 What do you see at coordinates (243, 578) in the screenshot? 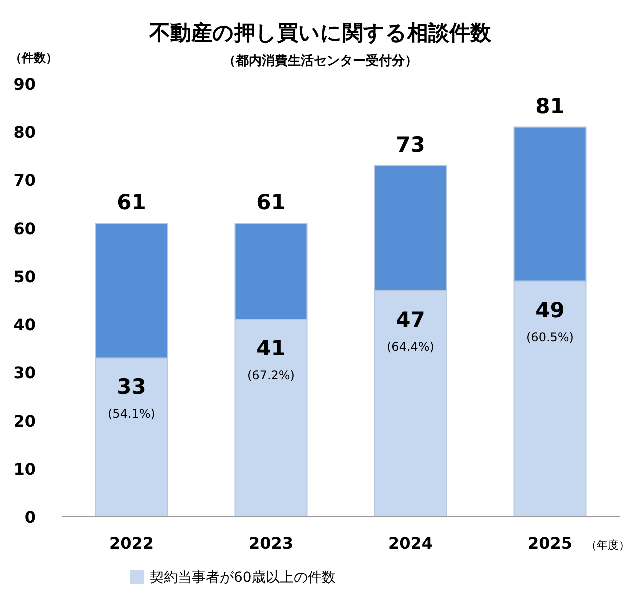
I see `legend-label: 契約当事者が60歳以上の件数` at bounding box center [243, 578].